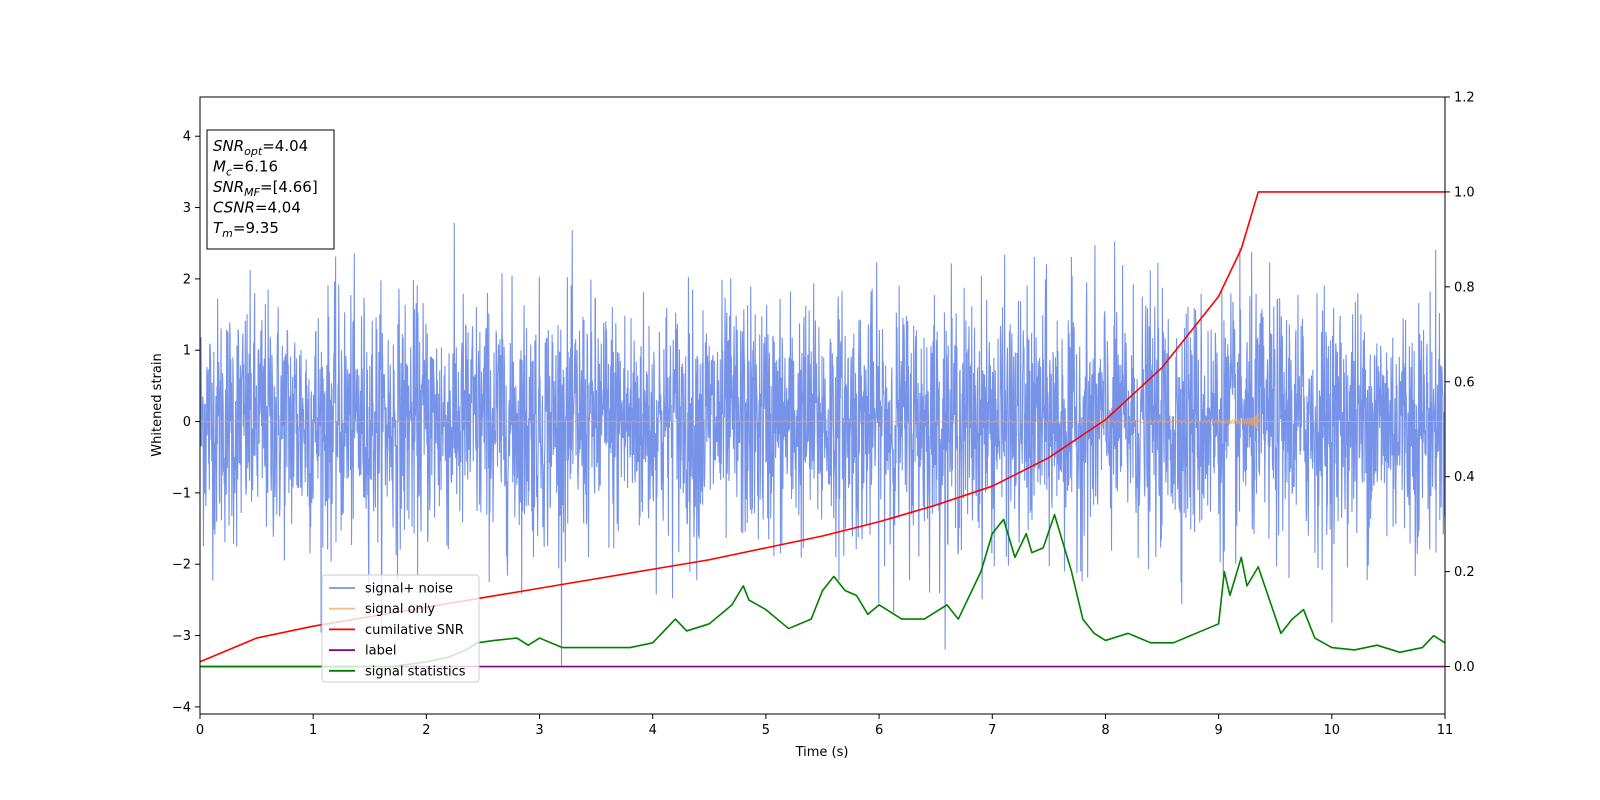 This screenshot has width=1600, height=800. Describe the element at coordinates (822, 421) in the screenshot. I see `series-signal-only` at that location.